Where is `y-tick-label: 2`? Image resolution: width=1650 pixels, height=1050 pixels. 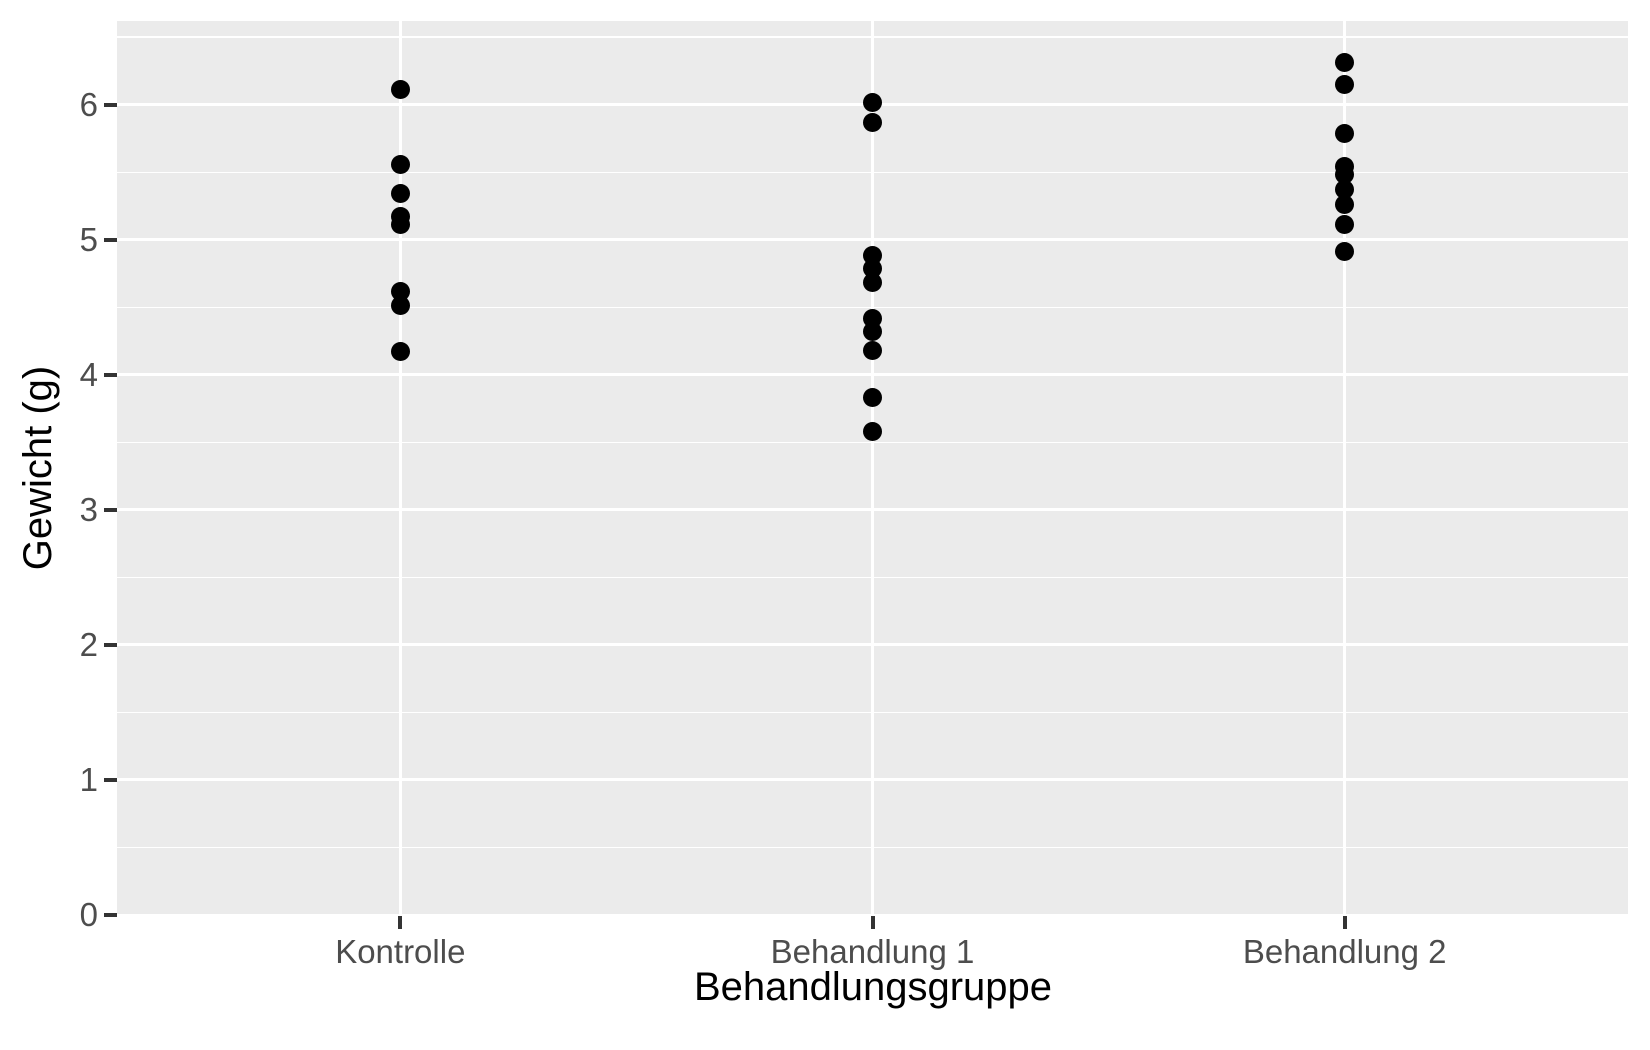
y-tick-label: 2 is located at coordinates (88, 644).